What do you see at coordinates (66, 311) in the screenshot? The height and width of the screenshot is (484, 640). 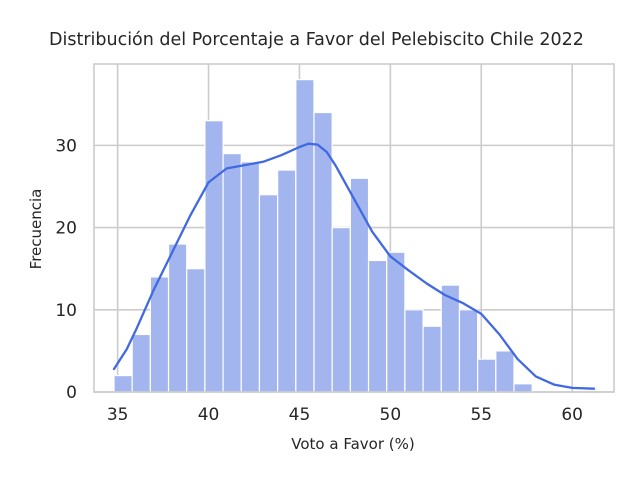 I see `y-tick-label-1: 10` at bounding box center [66, 311].